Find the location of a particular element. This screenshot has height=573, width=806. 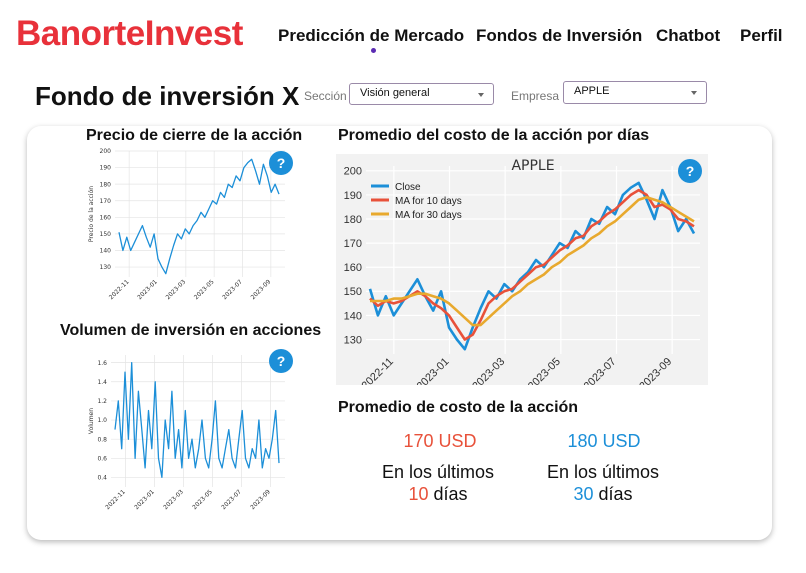

ma-help-icon: ? is located at coordinates (690, 171).